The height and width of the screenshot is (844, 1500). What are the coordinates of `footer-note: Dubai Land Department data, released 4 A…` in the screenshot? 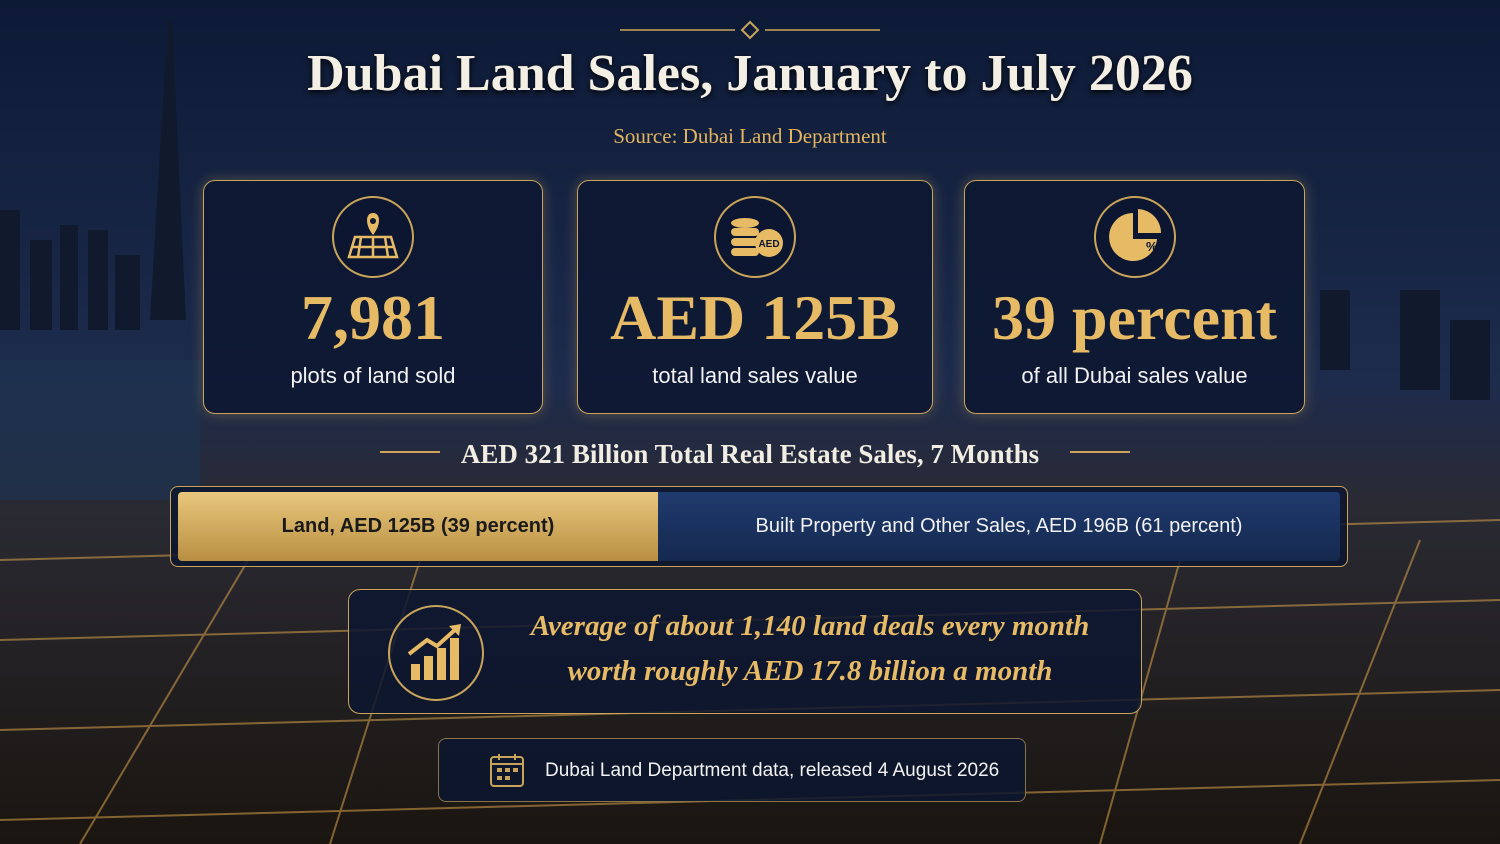 It's located at (772, 770).